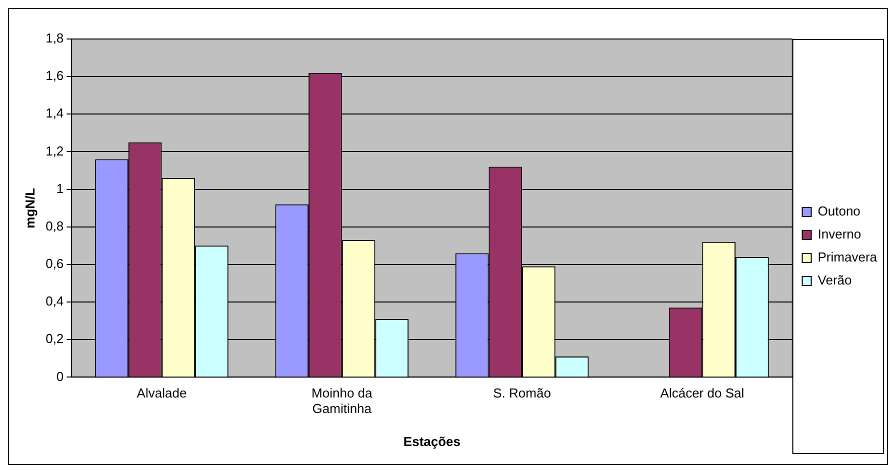 This screenshot has height=475, width=896. Describe the element at coordinates (55, 150) in the screenshot. I see `y-tick-label: 1,2` at that location.